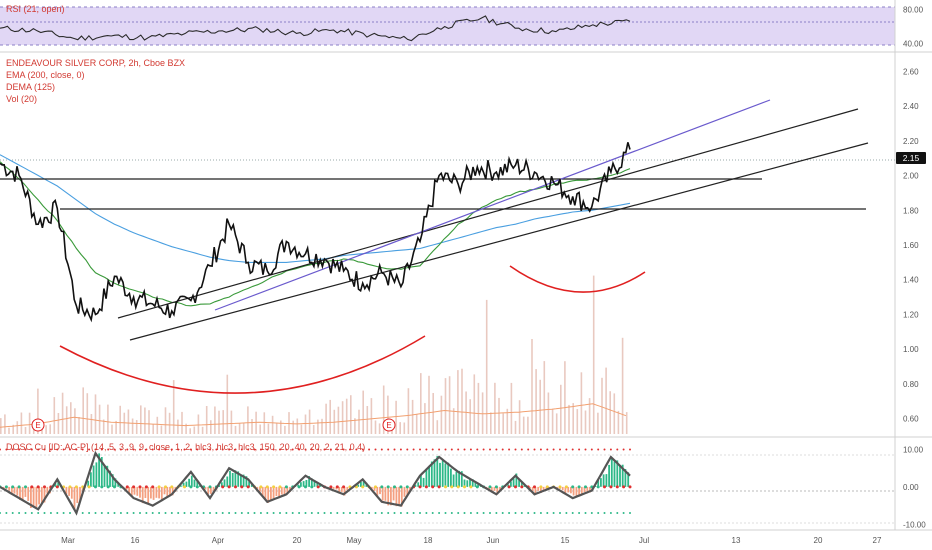  Describe the element at coordinates (428, 540) in the screenshot. I see `time-axis-label: 18` at that location.